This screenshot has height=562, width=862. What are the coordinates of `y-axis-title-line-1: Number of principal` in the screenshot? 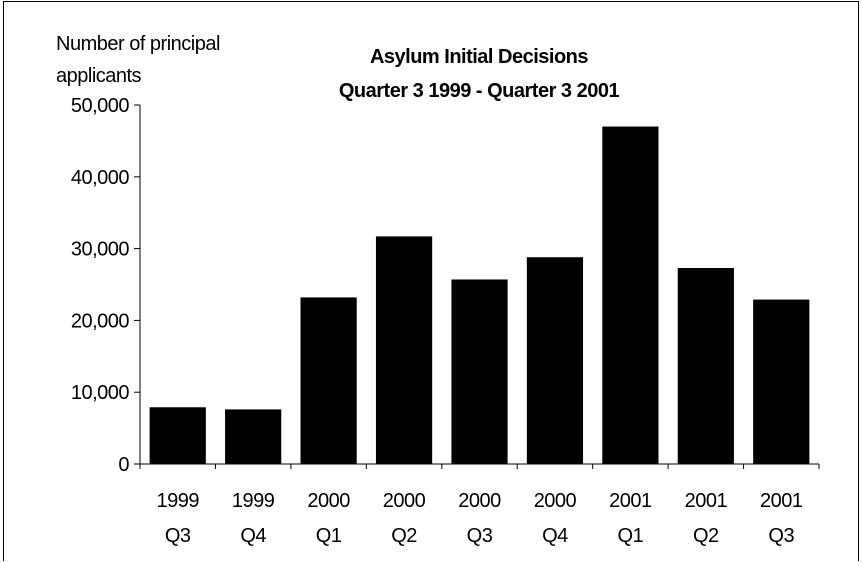 It's located at (138, 44).